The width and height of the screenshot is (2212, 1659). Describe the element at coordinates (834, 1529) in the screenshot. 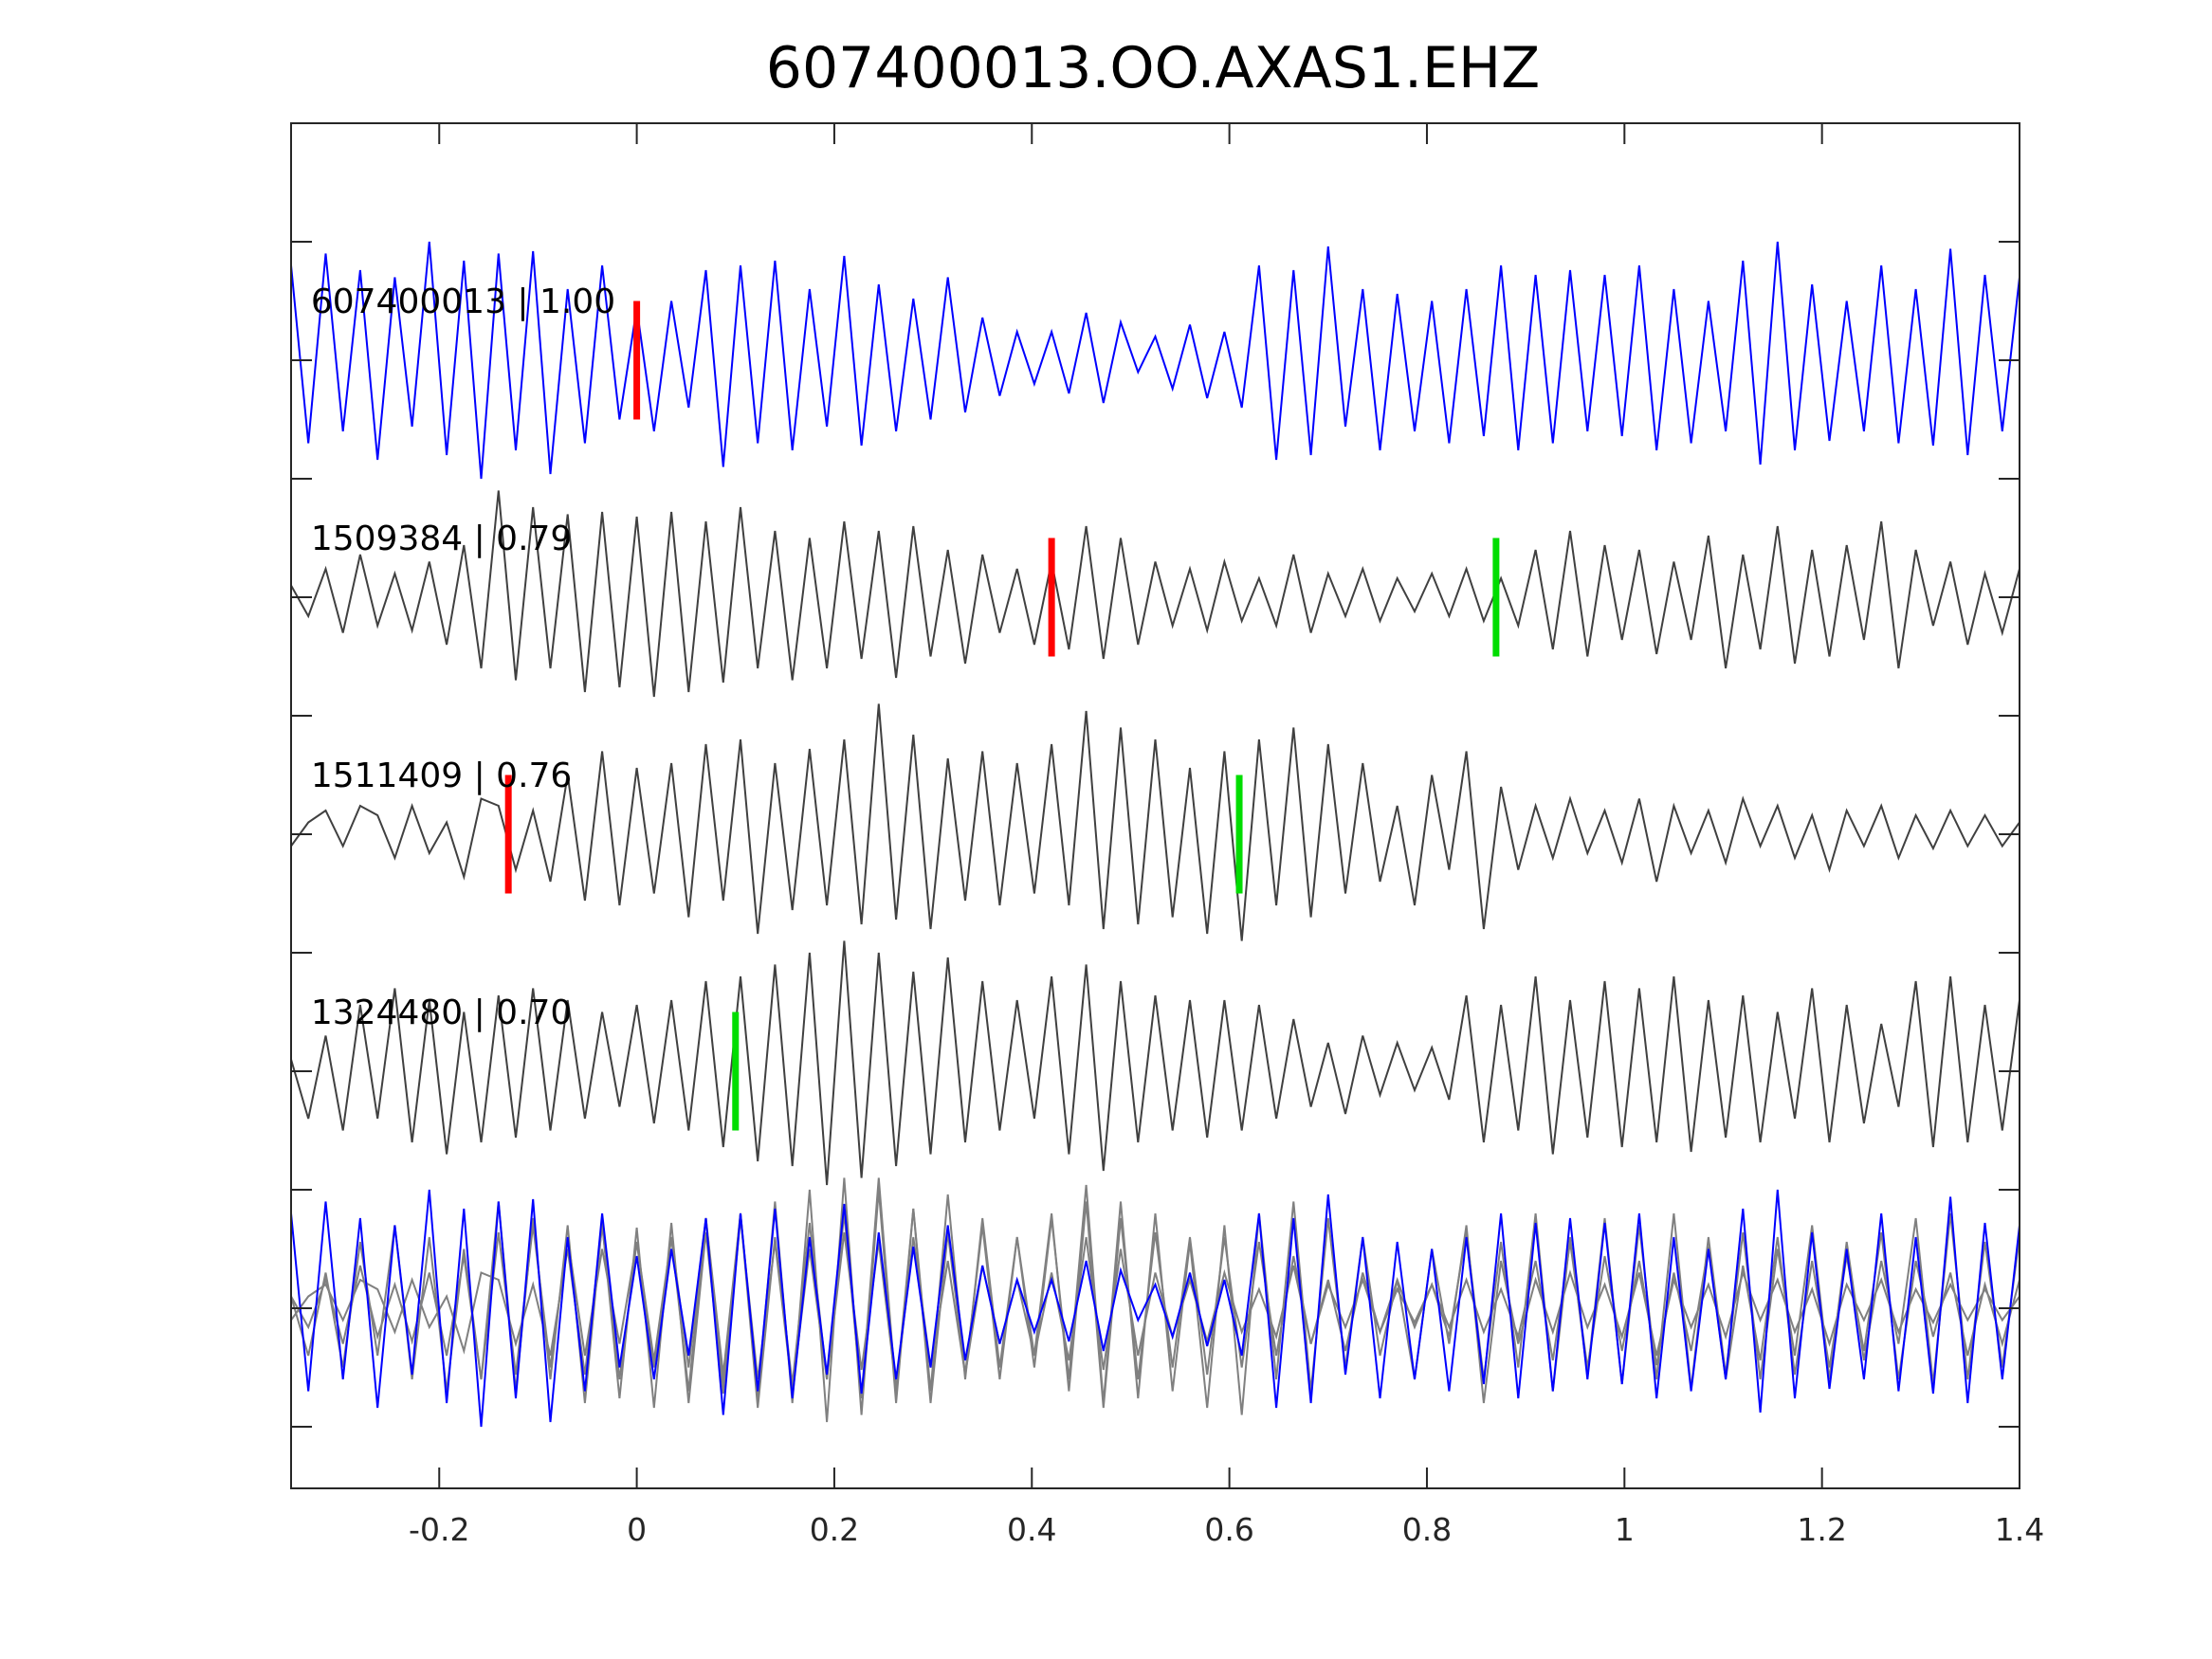

I see `x-tick-label: 0.2` at that location.